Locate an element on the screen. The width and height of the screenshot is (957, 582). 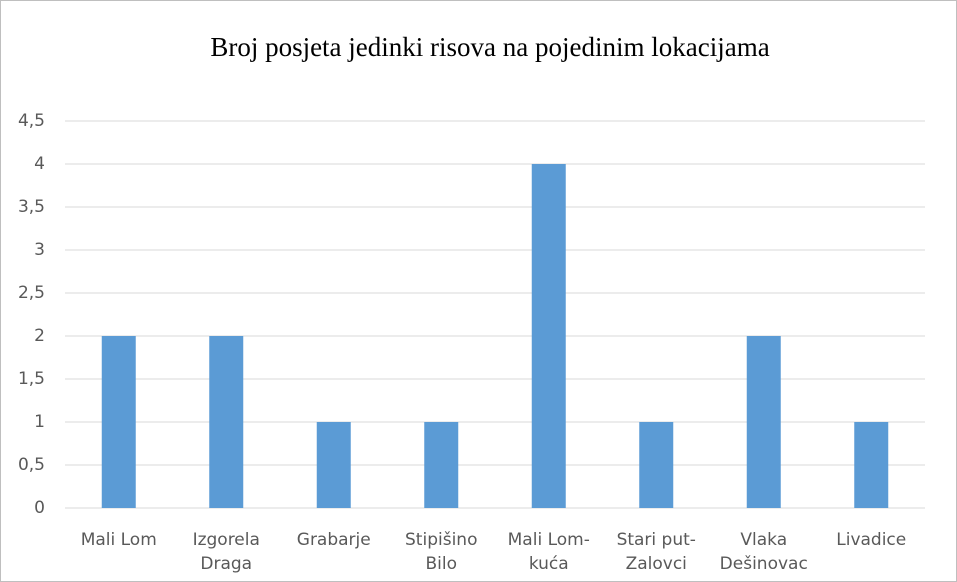
y-tick-label: 4,5 is located at coordinates (31, 121).